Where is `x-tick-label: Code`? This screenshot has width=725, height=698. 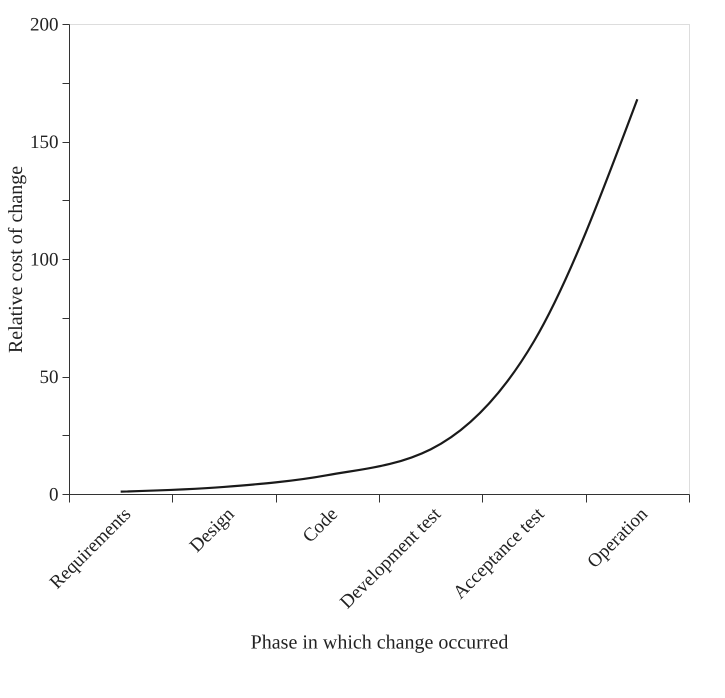 x-tick-label: Code is located at coordinates (320, 526).